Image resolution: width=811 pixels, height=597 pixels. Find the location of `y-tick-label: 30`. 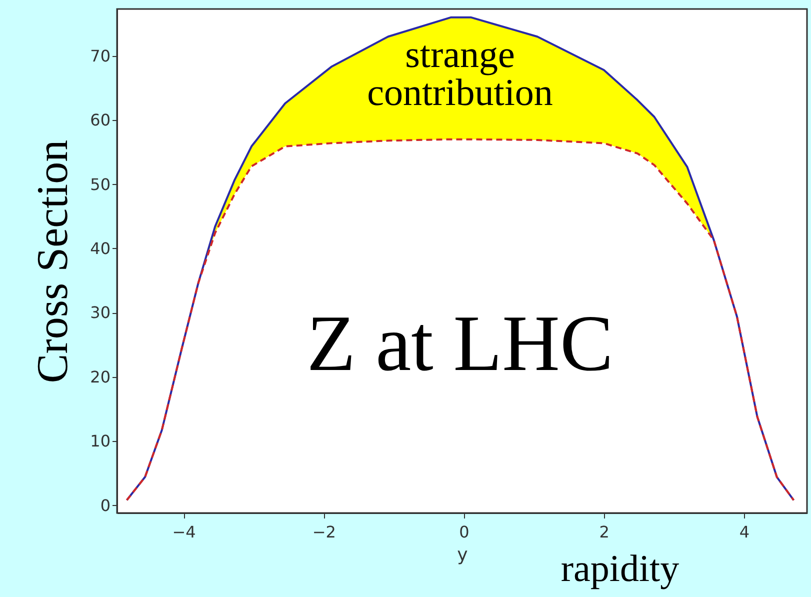

y-tick-label: 30 is located at coordinates (100, 312).